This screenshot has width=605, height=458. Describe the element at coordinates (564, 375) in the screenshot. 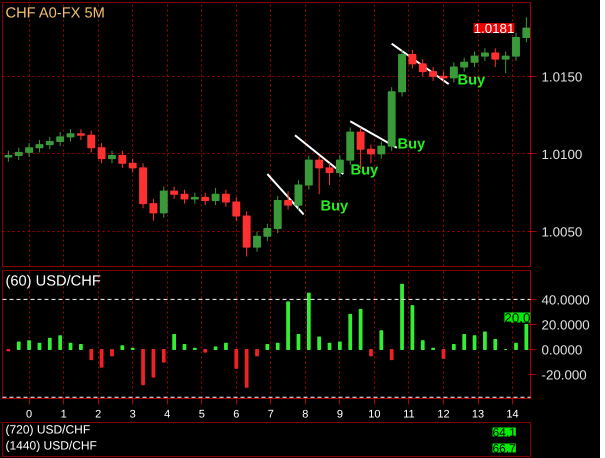

I see `y-tick-label: -20.000` at that location.